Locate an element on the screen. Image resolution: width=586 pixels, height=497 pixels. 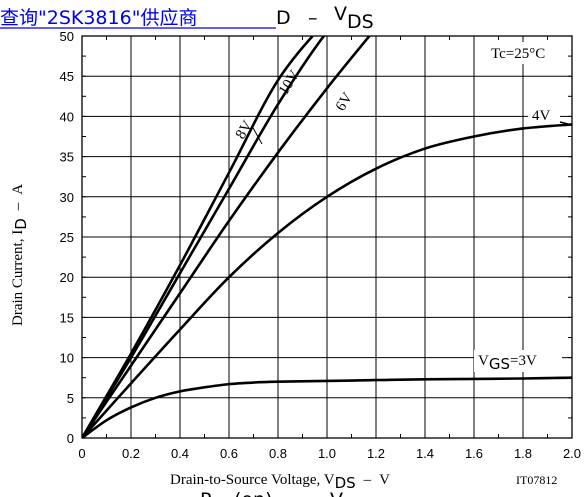
condition-bg is located at coordinates (527, 53).